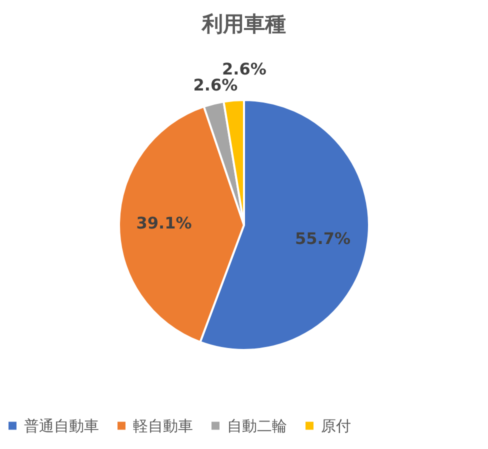  Describe the element at coordinates (61, 425) in the screenshot. I see `legend-label: 普通自動車` at that location.